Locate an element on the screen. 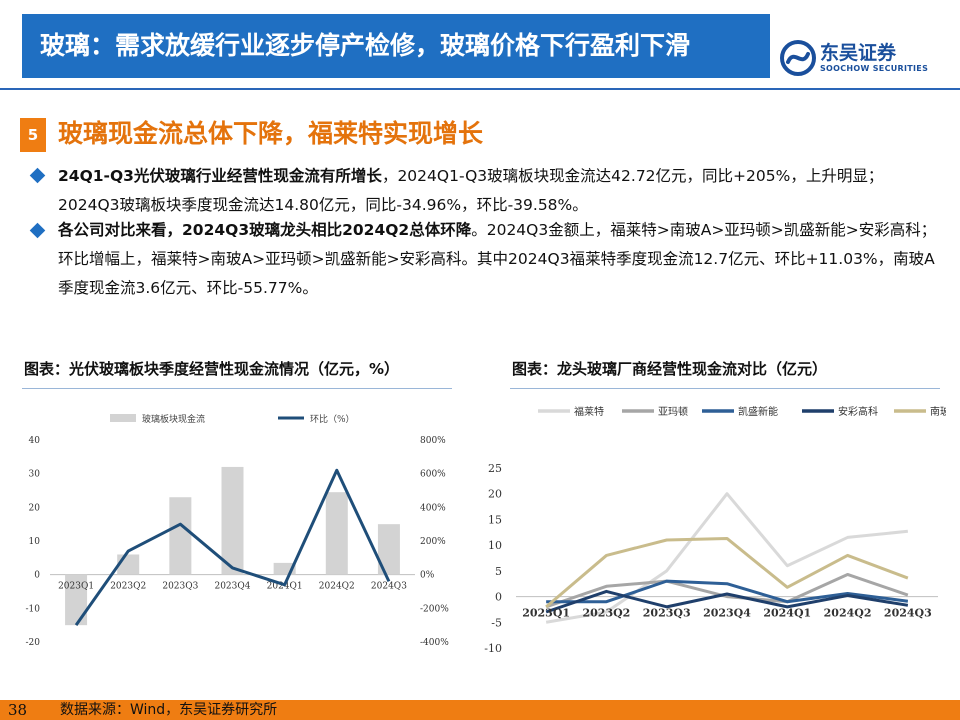 The width and height of the screenshot is (960, 720). left-chart-title: 图表：光伏玻璃板块季度经营性现金流情况（亿元，%） is located at coordinates (212, 369).